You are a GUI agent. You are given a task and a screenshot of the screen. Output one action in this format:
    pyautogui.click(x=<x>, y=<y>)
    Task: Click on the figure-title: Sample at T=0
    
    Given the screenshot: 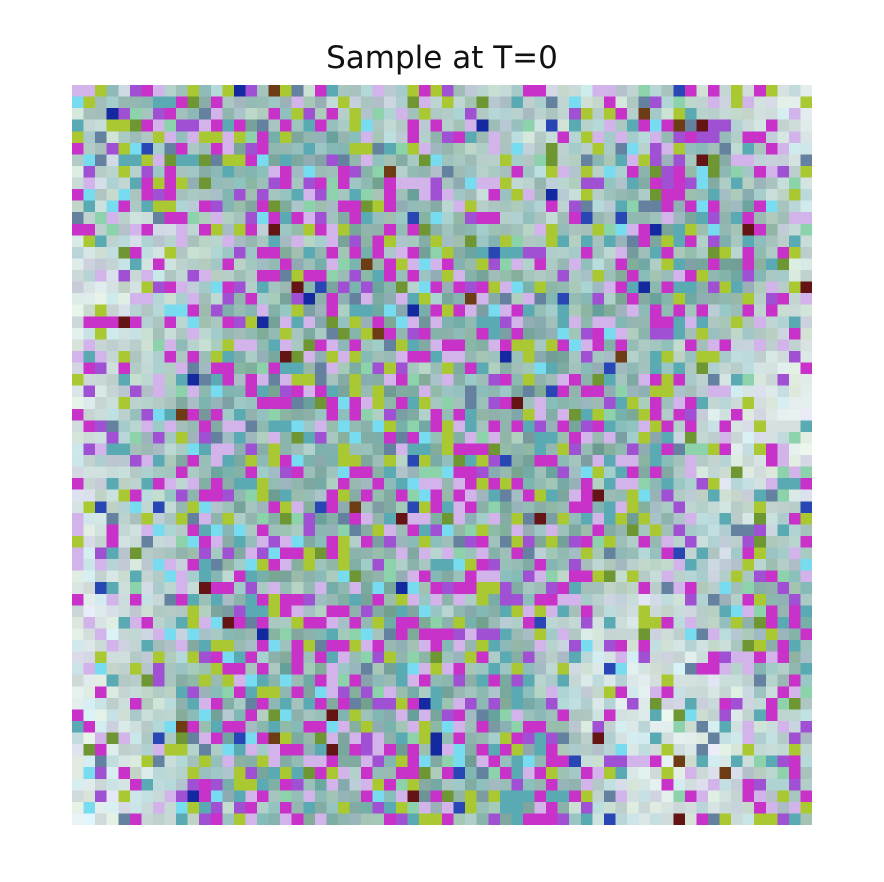 What is the action you would take?
    pyautogui.click(x=442, y=58)
    